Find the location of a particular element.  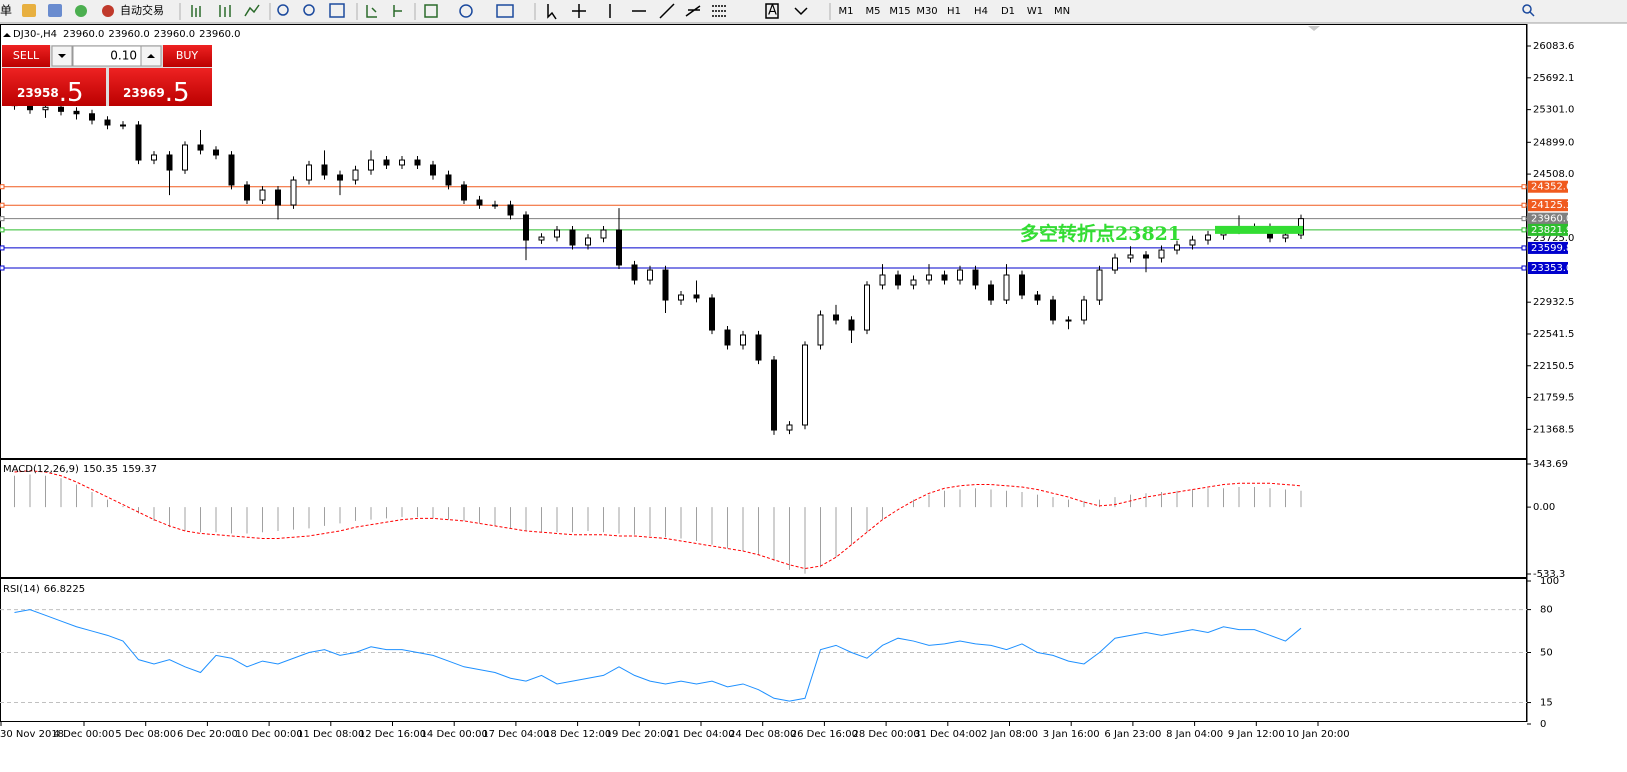

x-tick-label: 12 Dec 16:00 is located at coordinates (392, 734).